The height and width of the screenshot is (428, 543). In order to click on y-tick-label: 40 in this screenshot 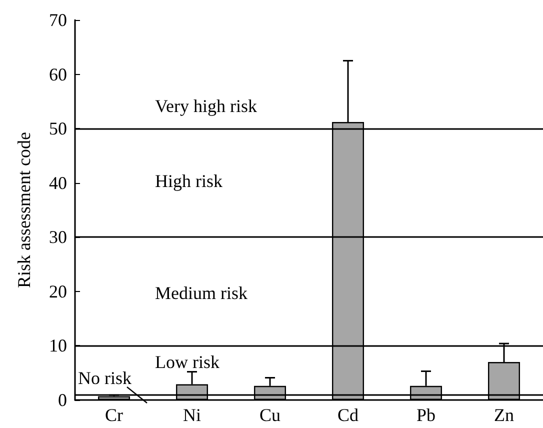, I will do `click(58, 182)`.